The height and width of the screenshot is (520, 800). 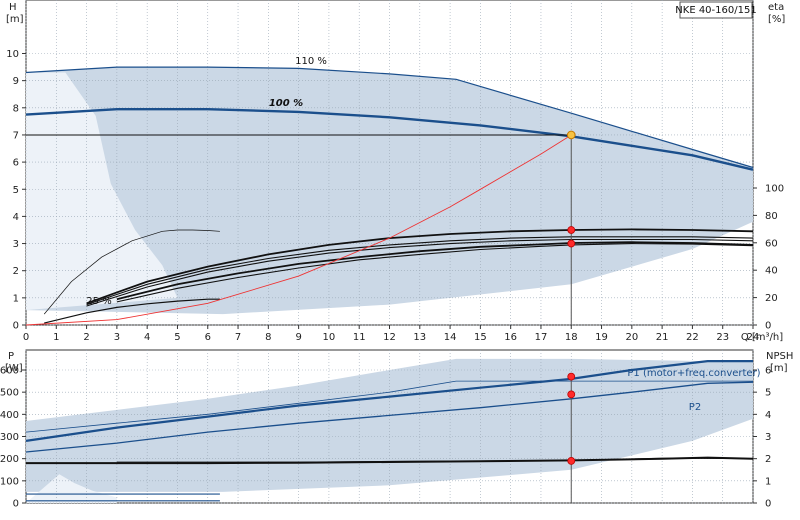 I want to click on power-ylabel-left-unit: [W], so click(x=14, y=368).